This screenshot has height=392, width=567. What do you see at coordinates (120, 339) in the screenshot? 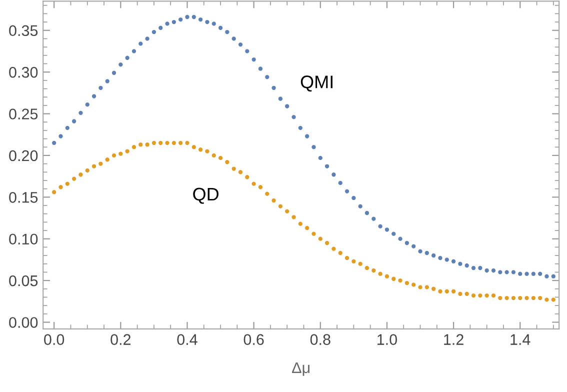
I see `x-tick-label: 0.2` at bounding box center [120, 339].